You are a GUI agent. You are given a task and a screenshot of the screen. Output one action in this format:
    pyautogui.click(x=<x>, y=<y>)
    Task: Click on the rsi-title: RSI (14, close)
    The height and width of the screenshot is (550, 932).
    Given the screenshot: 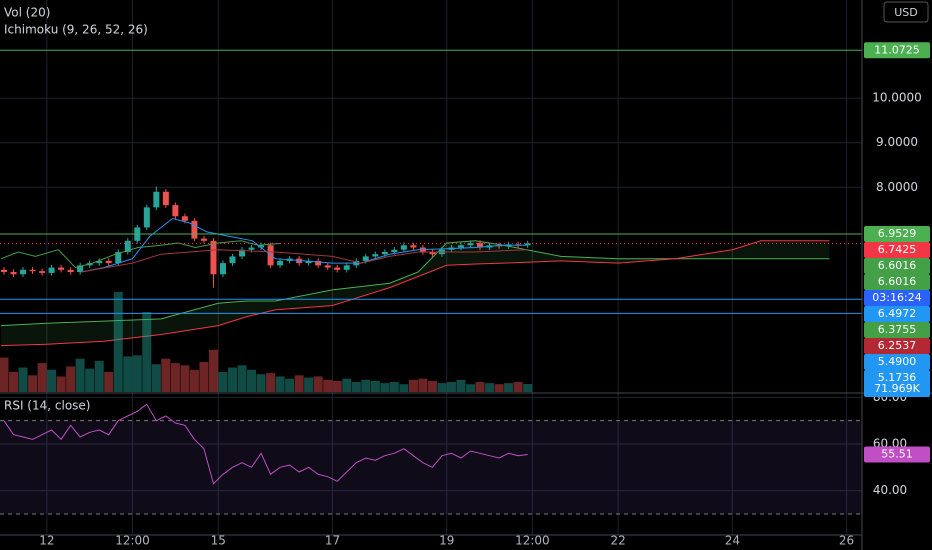 What is the action you would take?
    pyautogui.click(x=47, y=406)
    